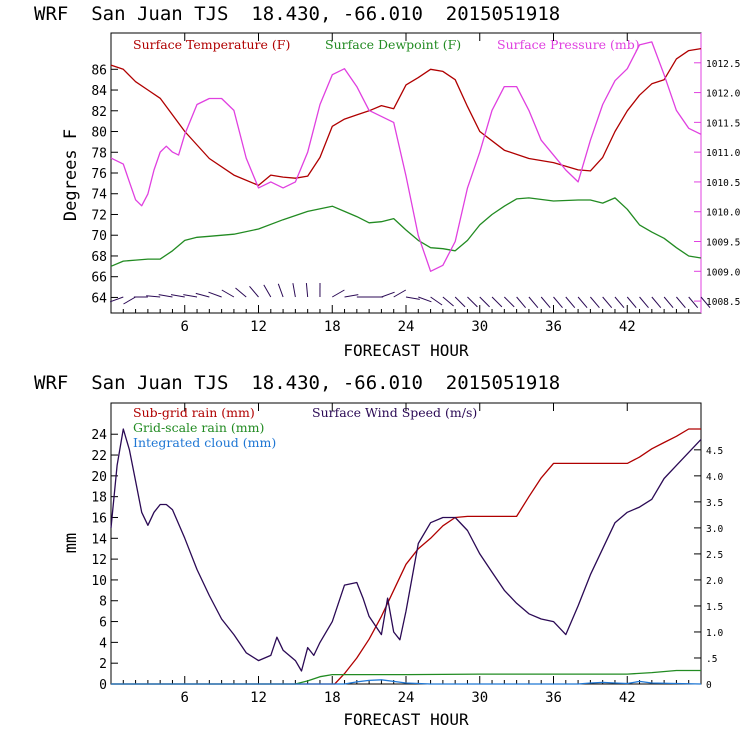 The height and width of the screenshot is (740, 740). Describe the element at coordinates (708, 568) in the screenshot. I see `bottom-right-axis: 0 .5 1.0 1.5 2.0 2.5 3.0 3.5 4.0 4.5` at that location.